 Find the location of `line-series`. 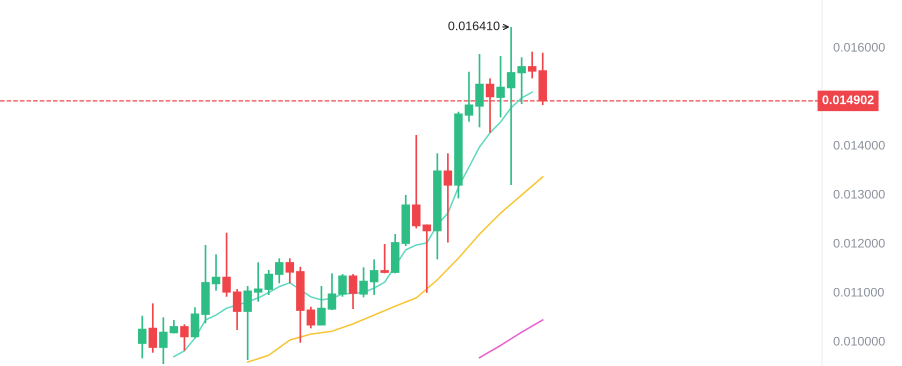

line-series is located at coordinates (511, 338).